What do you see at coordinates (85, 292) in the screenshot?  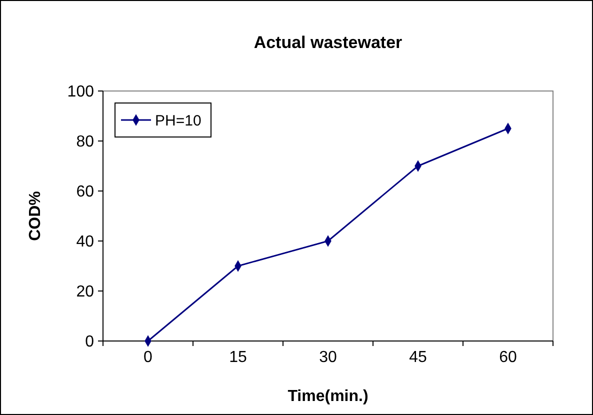 I see `y-tick-label: 20` at bounding box center [85, 292].